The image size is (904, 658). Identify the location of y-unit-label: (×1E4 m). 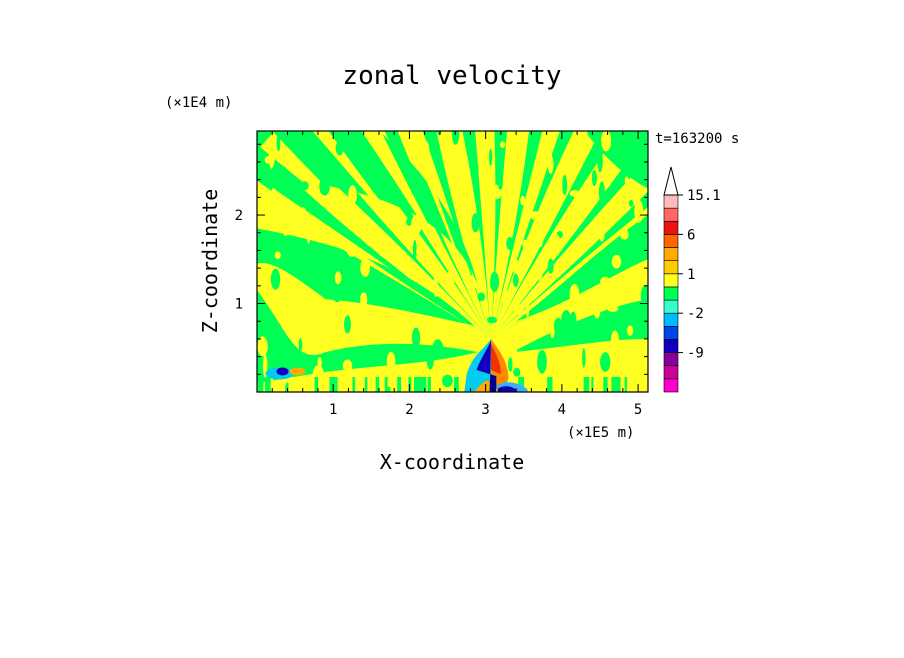
(198, 103).